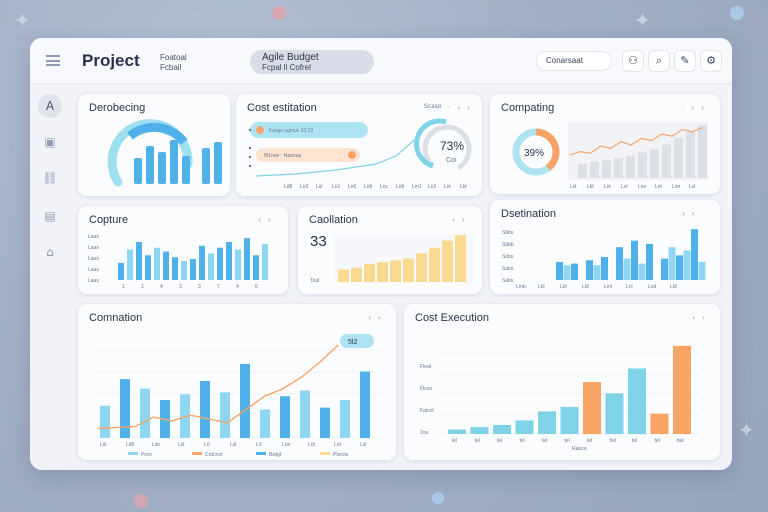 This screenshot has width=768, height=512. What do you see at coordinates (50, 142) in the screenshot?
I see `sidebar-item-briefcase: ▣` at bounding box center [50, 142].